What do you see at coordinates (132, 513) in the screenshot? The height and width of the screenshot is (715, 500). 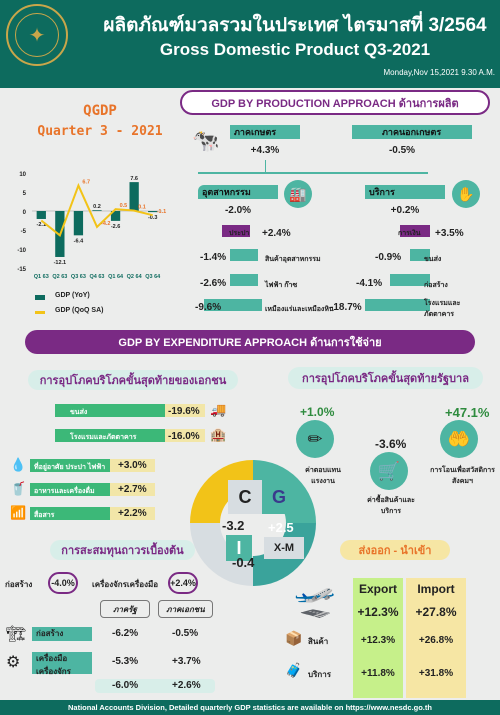 I see `private-item-4-val: +2.2%` at bounding box center [132, 513].